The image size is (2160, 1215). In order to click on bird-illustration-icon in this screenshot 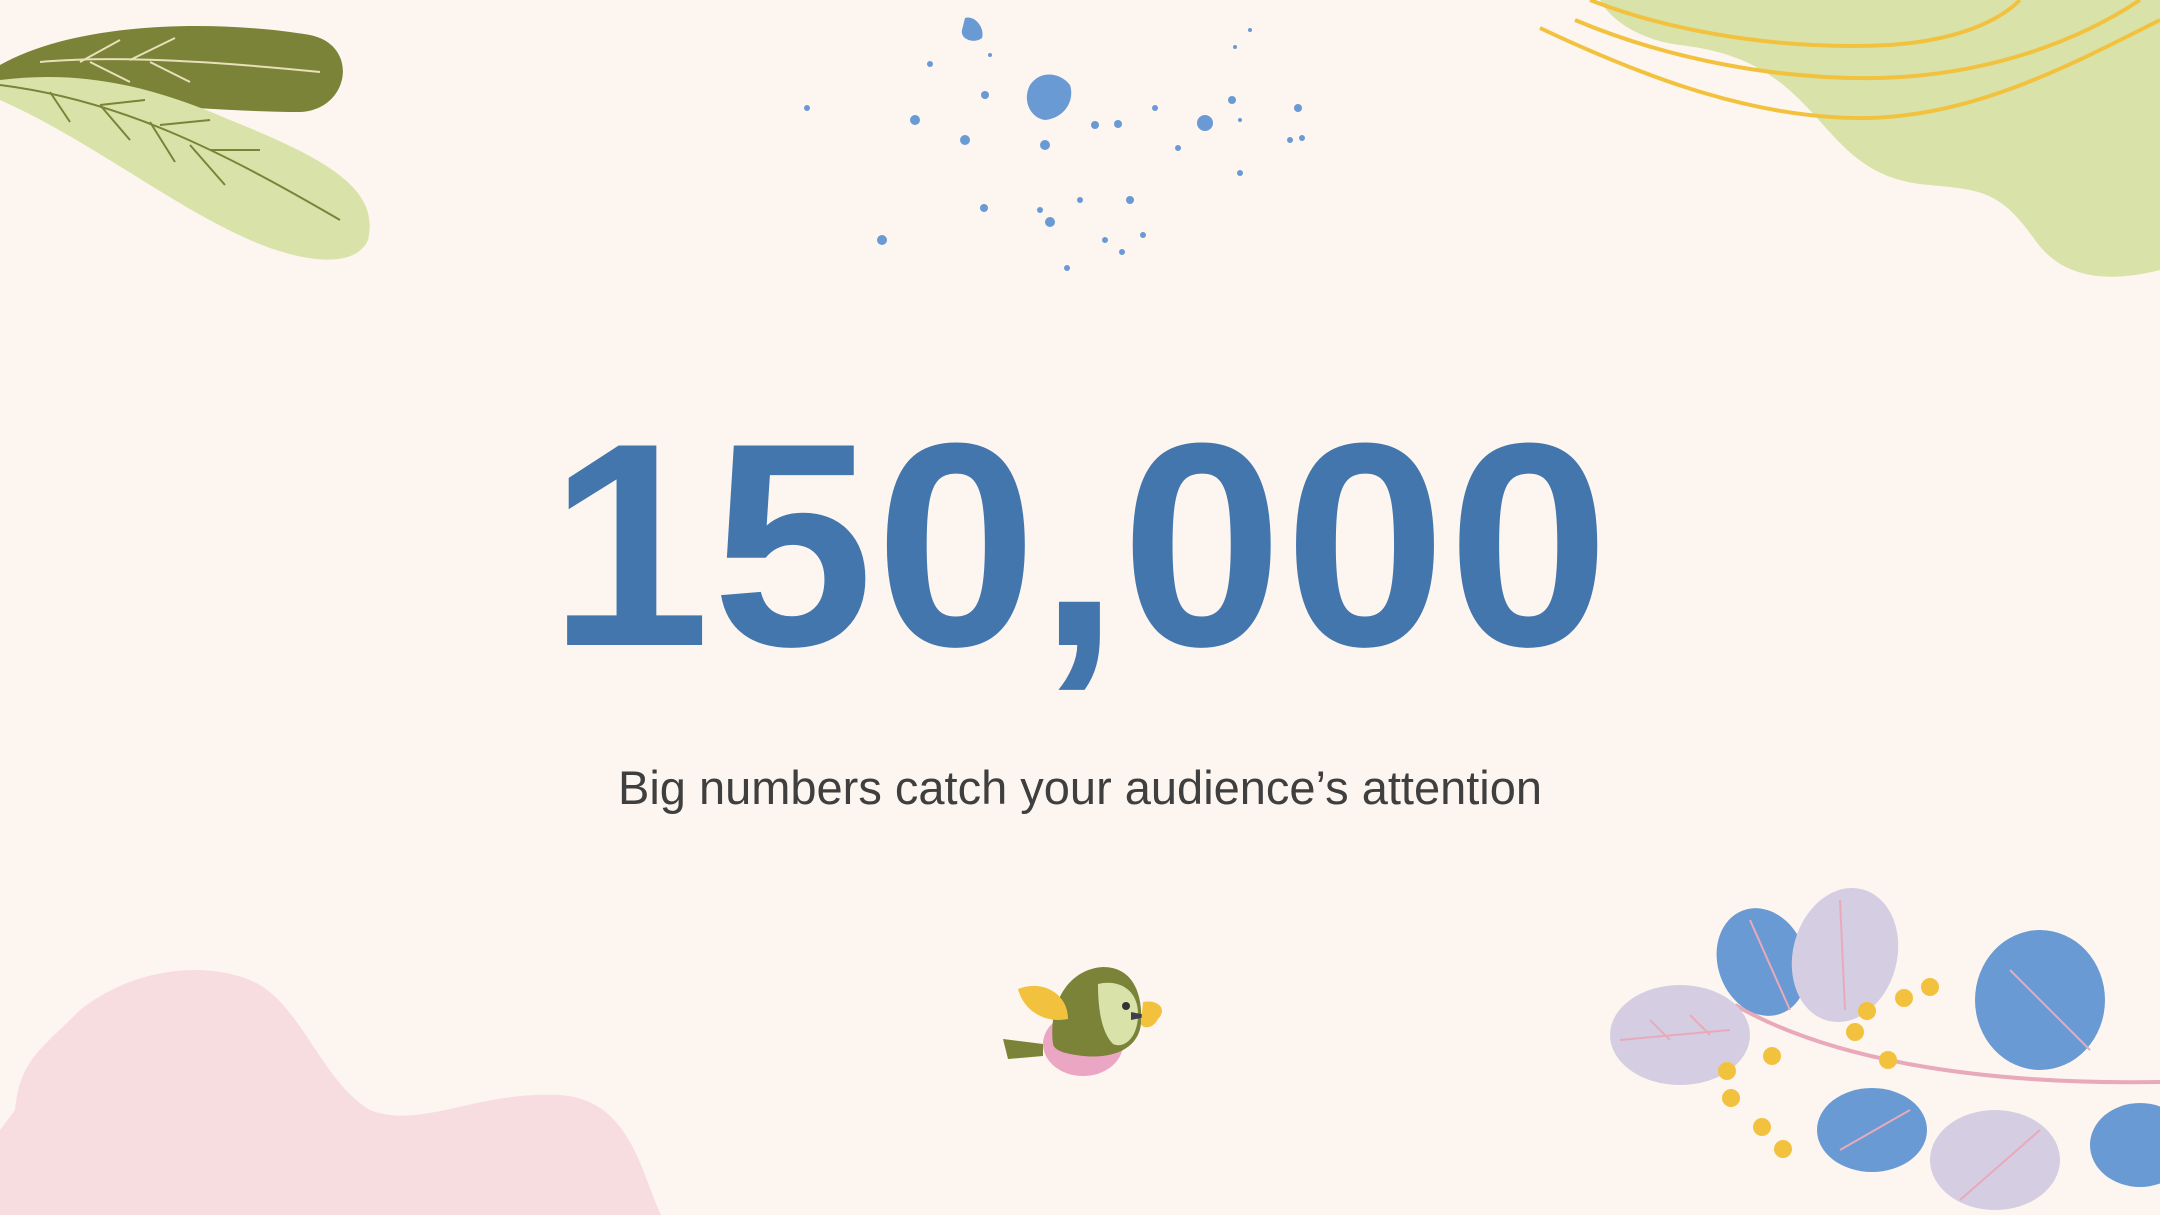, I will do `click(1083, 1021)`.